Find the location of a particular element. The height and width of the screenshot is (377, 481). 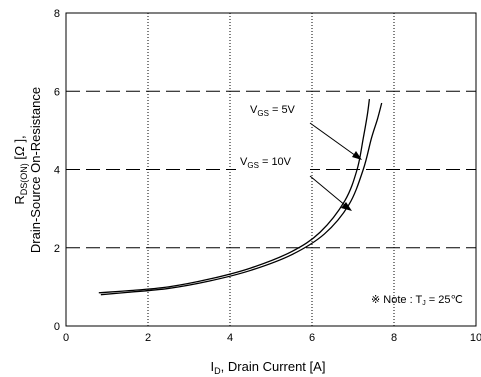

y-axis-title-line1: RDS(ON) [Ω ], is located at coordinates (20, 169).